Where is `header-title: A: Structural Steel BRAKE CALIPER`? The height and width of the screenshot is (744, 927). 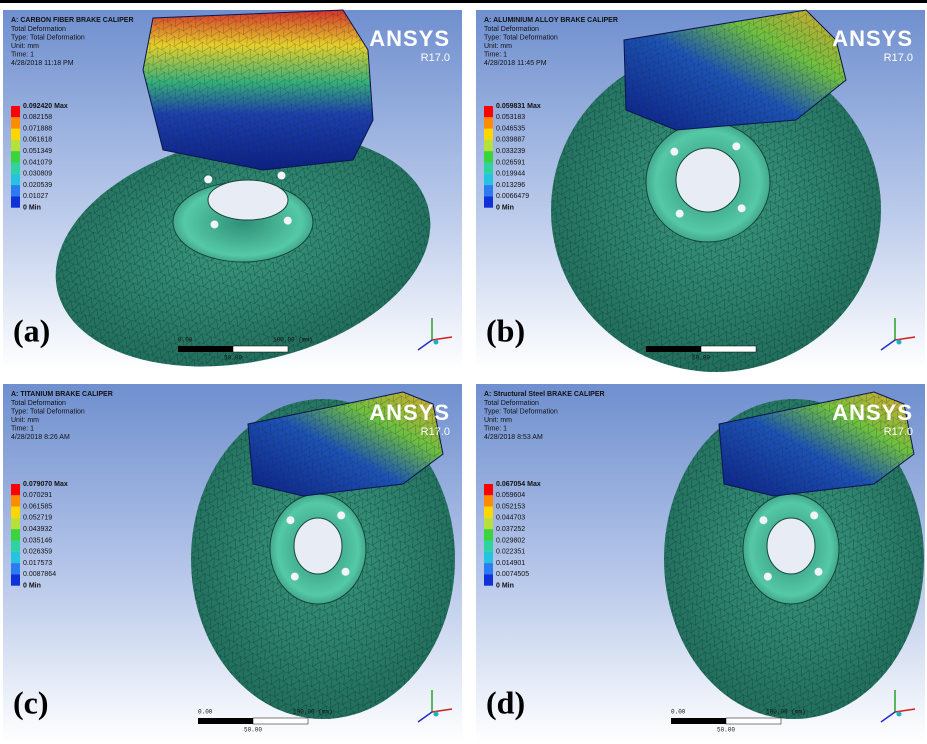 header-title: A: Structural Steel BRAKE CALIPER is located at coordinates (544, 394).